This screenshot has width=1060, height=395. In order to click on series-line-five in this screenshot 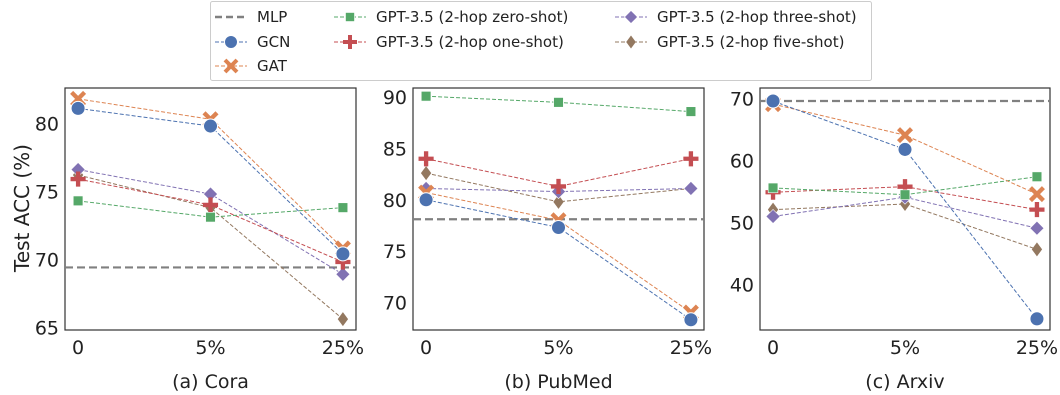, I will do `click(210, 247)`.